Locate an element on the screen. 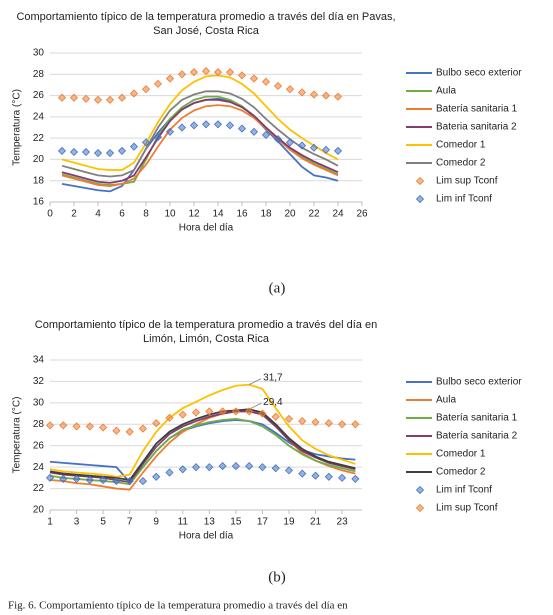 The image size is (553, 615). legend-label: Batería sanitaria 1 is located at coordinates (477, 418).